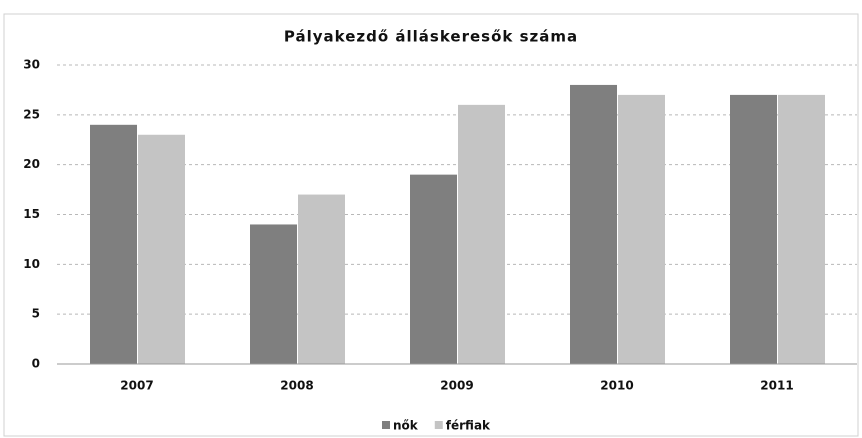  What do you see at coordinates (31, 214) in the screenshot?
I see `y-tick-label: 15` at bounding box center [31, 214].